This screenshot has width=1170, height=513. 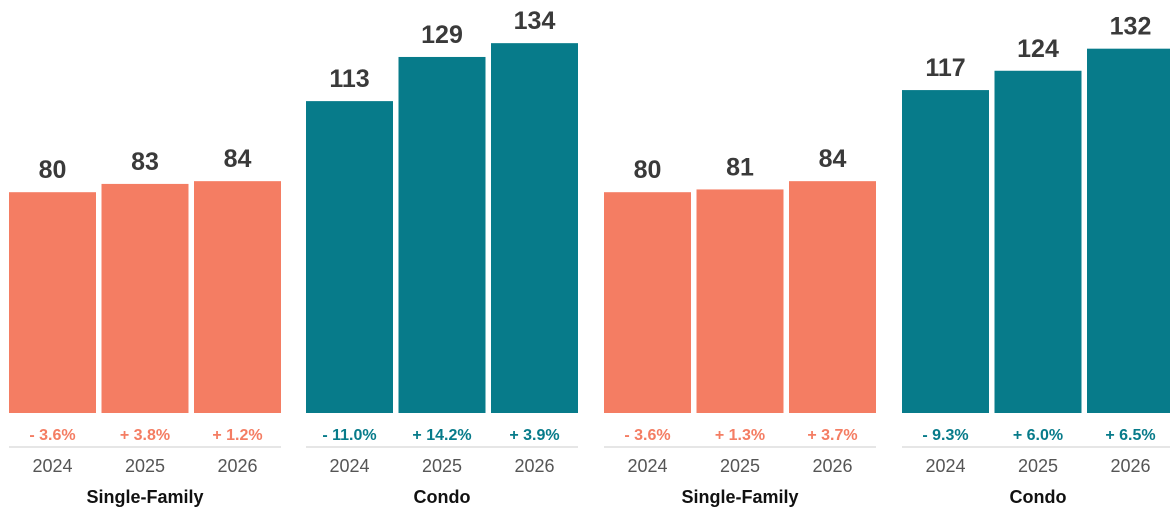 What do you see at coordinates (1131, 27) in the screenshot?
I see `bar-value-label: 132` at bounding box center [1131, 27].